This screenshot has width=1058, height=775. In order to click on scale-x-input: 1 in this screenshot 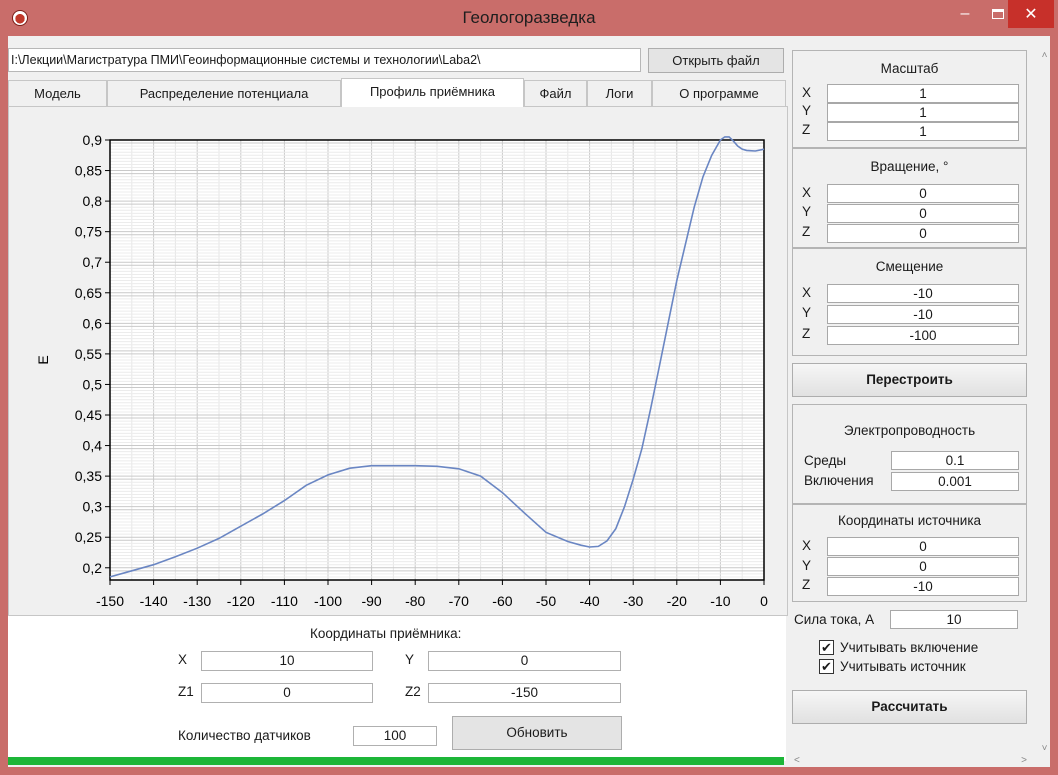, I will do `click(923, 93)`.